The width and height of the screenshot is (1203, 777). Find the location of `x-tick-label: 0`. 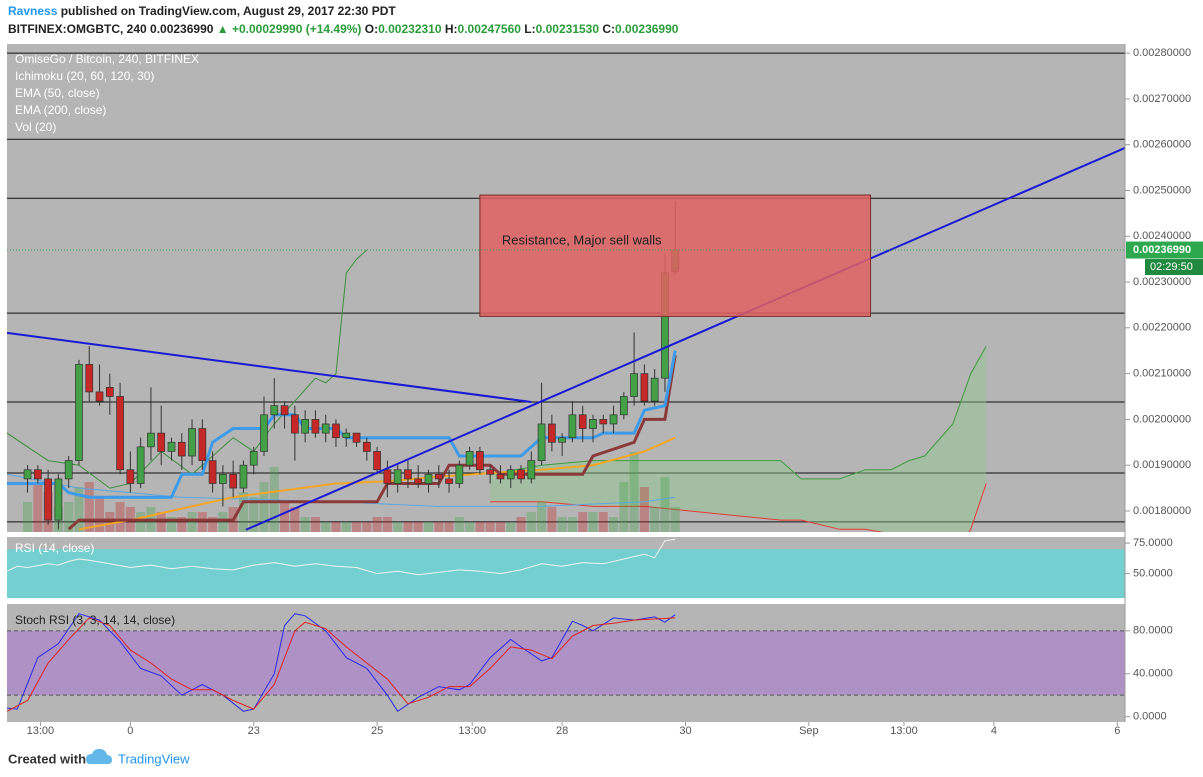

x-tick-label: 0 is located at coordinates (130, 731).